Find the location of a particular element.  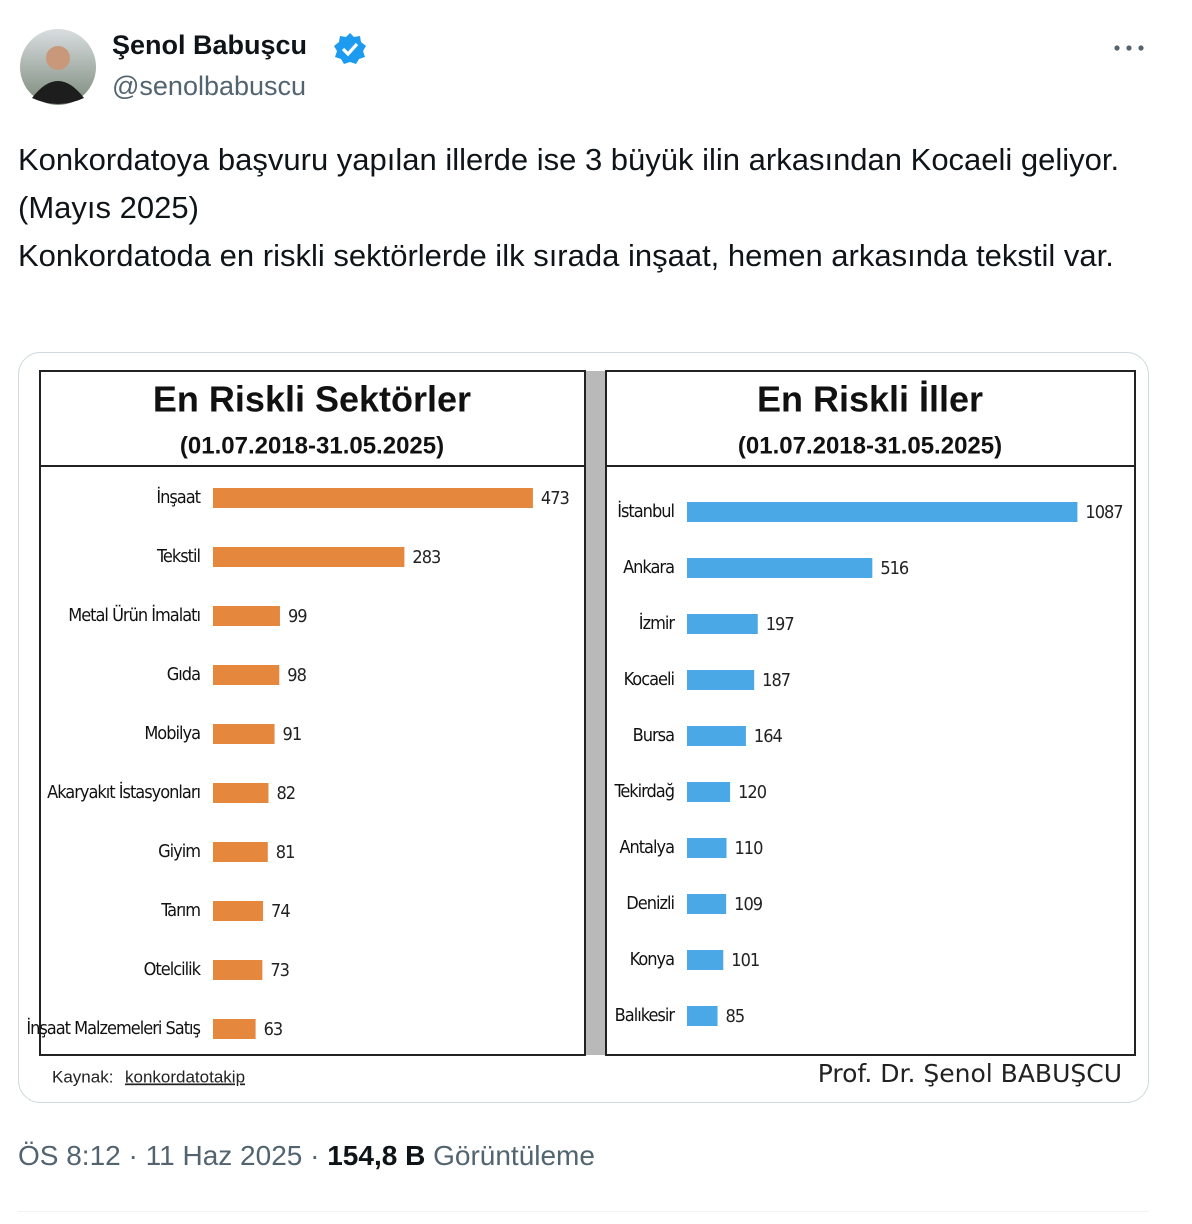

image-author: Prof. Dr. Şenol BABUŞCU is located at coordinates (970, 1073).